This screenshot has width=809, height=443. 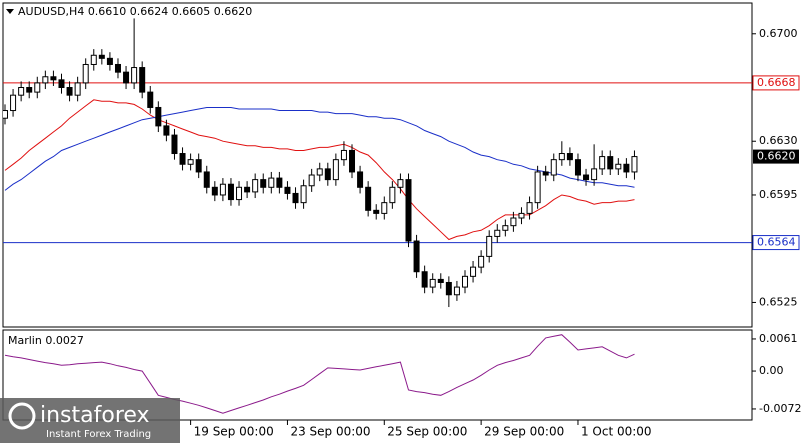 I want to click on x-tick-label: 19 Sep 00:00, so click(x=234, y=432).